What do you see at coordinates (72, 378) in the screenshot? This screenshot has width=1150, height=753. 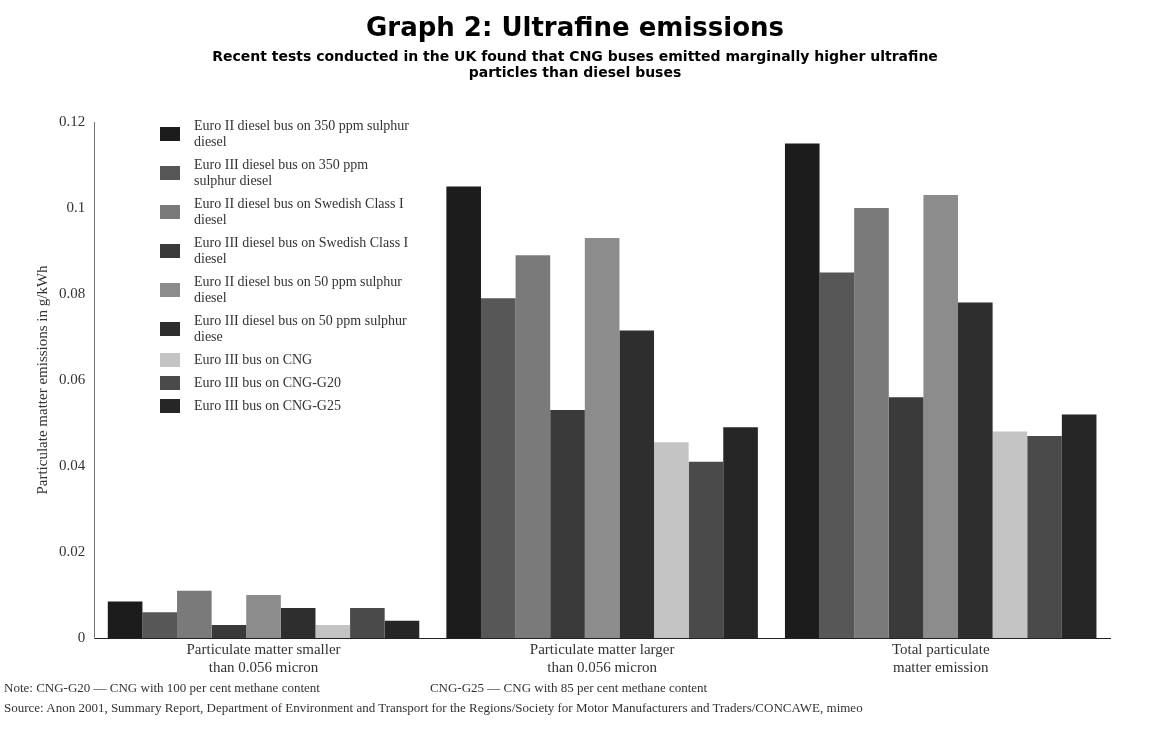 I see `y-tick-label: 0.06` at bounding box center [72, 378].